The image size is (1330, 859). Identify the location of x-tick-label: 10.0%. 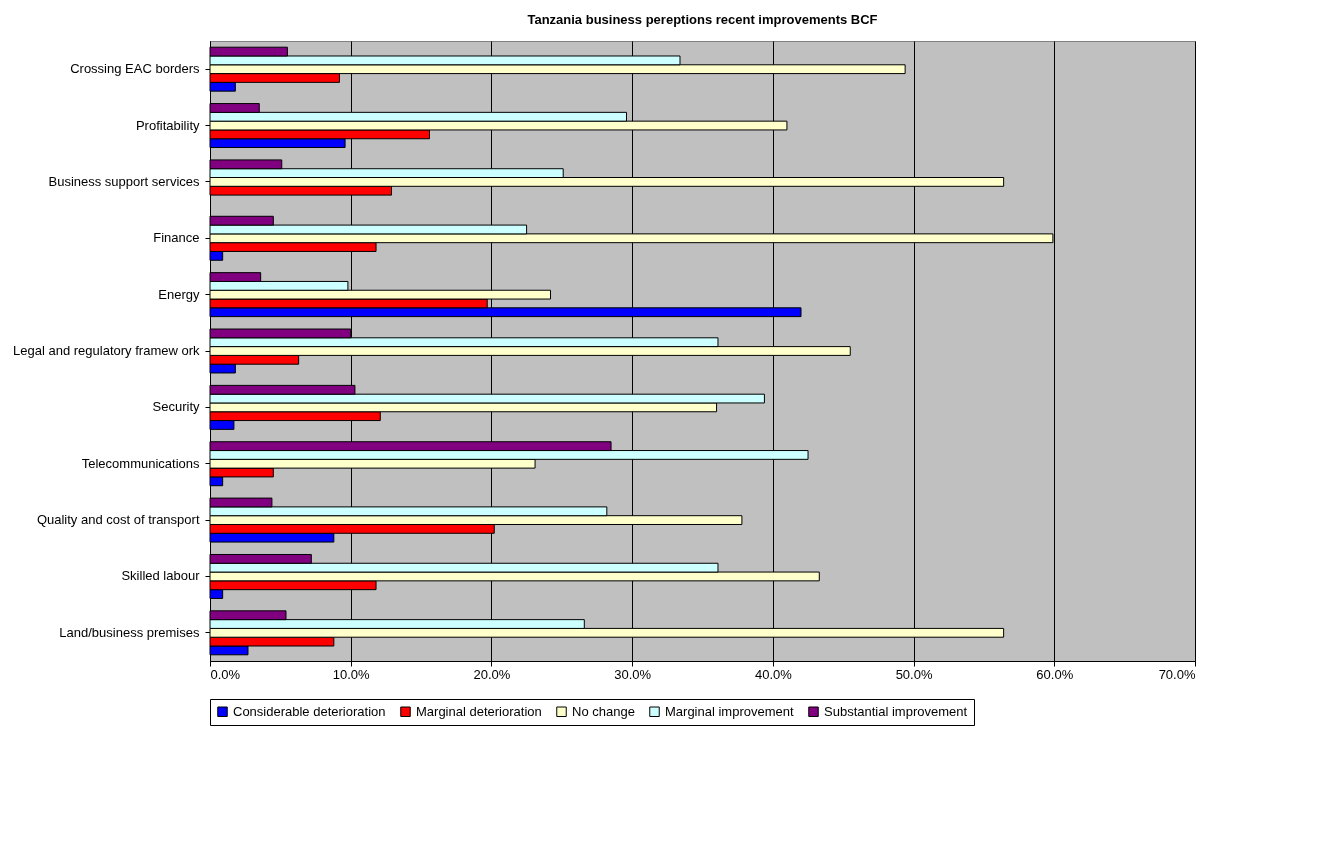
(351, 674).